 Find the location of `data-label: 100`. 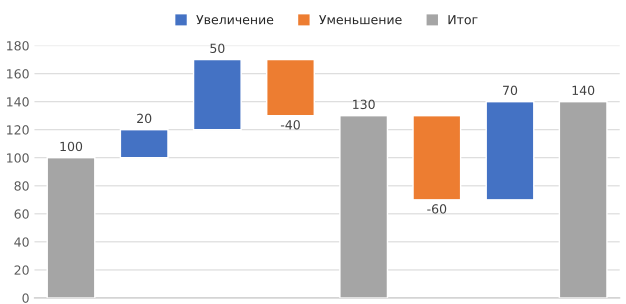

data-label: 100 is located at coordinates (71, 147).